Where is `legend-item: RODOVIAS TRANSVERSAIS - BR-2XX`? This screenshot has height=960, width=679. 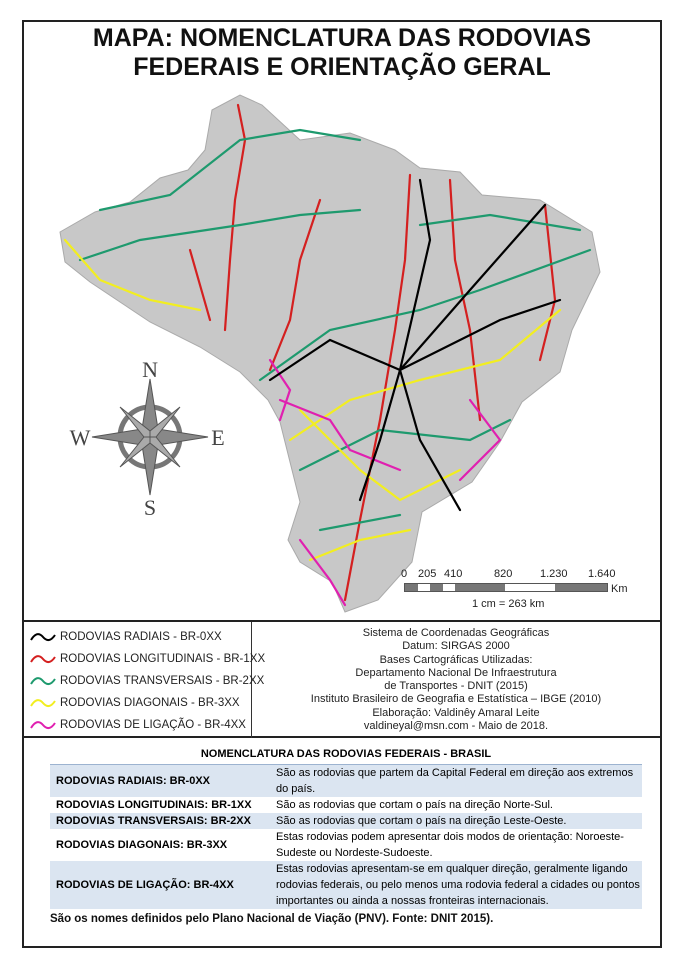 legend-item: RODOVIAS TRANSVERSAIS - BR-2XX is located at coordinates (143, 681).